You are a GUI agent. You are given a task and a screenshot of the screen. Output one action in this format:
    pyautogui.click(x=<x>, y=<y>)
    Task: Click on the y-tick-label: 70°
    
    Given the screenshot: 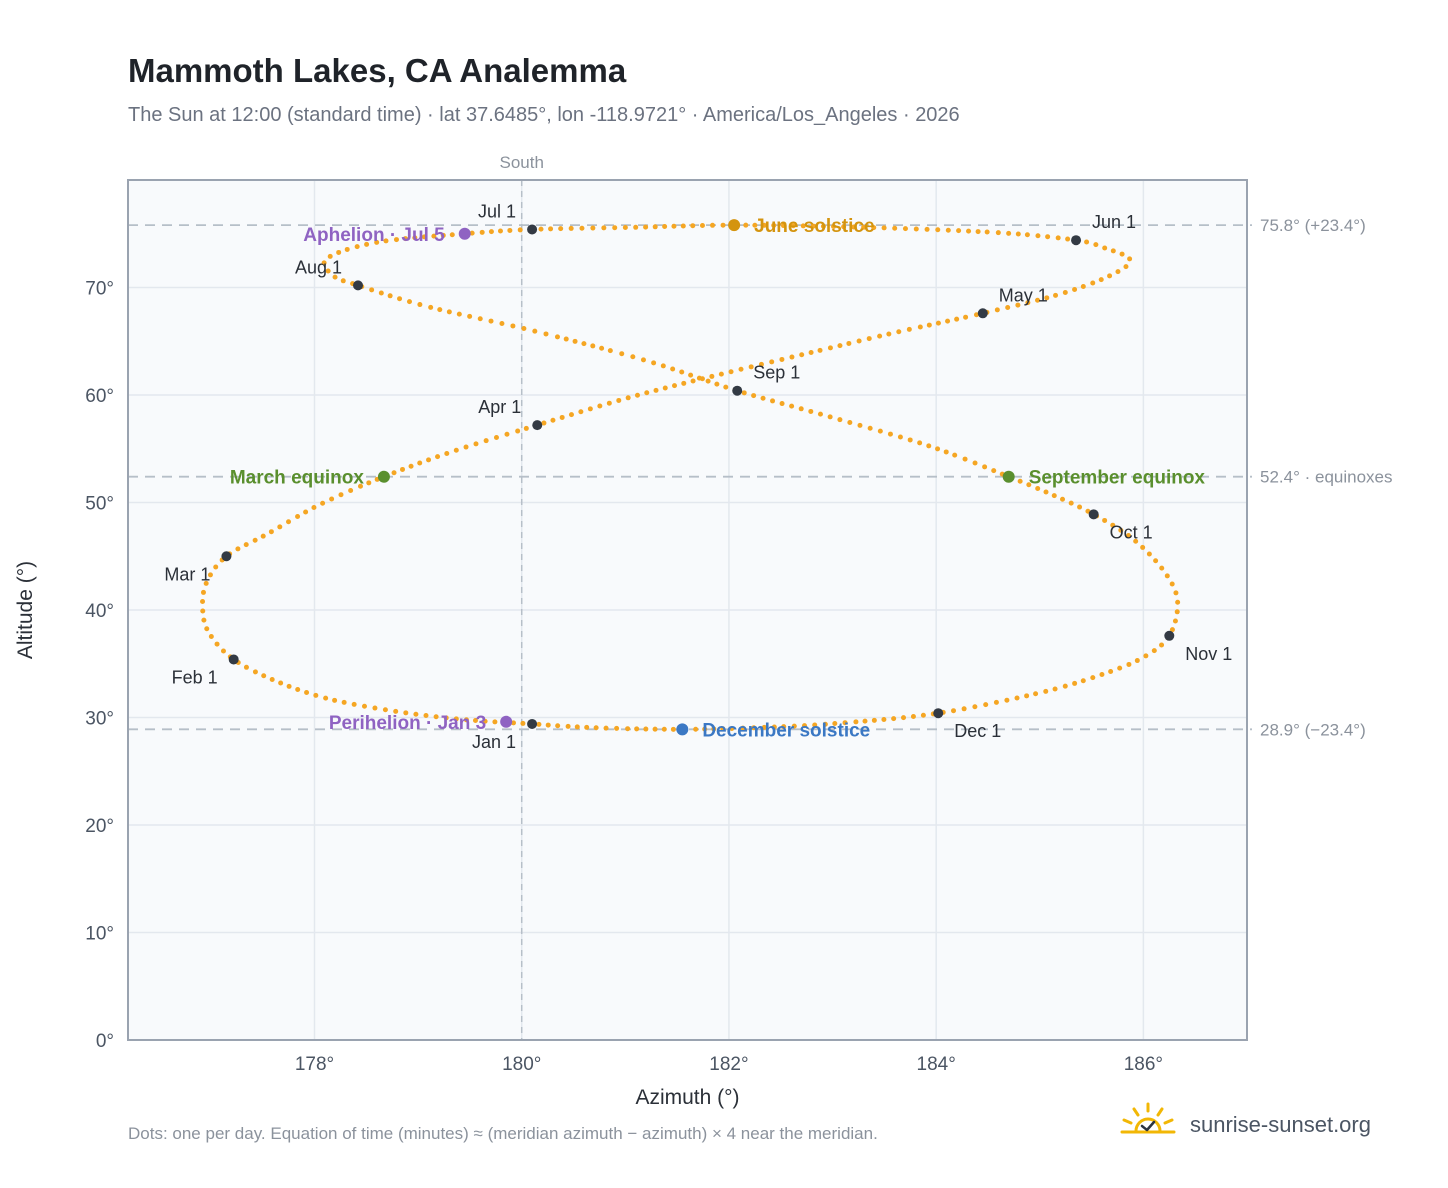 What is the action you would take?
    pyautogui.click(x=99, y=289)
    